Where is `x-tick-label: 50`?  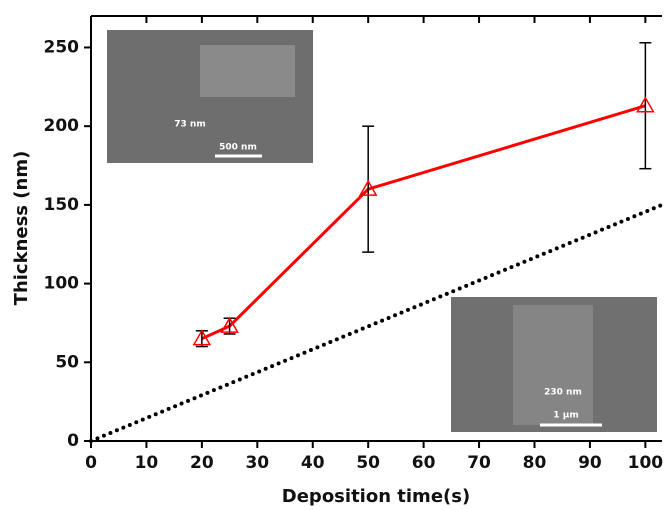 x-tick-label: 50 is located at coordinates (368, 463).